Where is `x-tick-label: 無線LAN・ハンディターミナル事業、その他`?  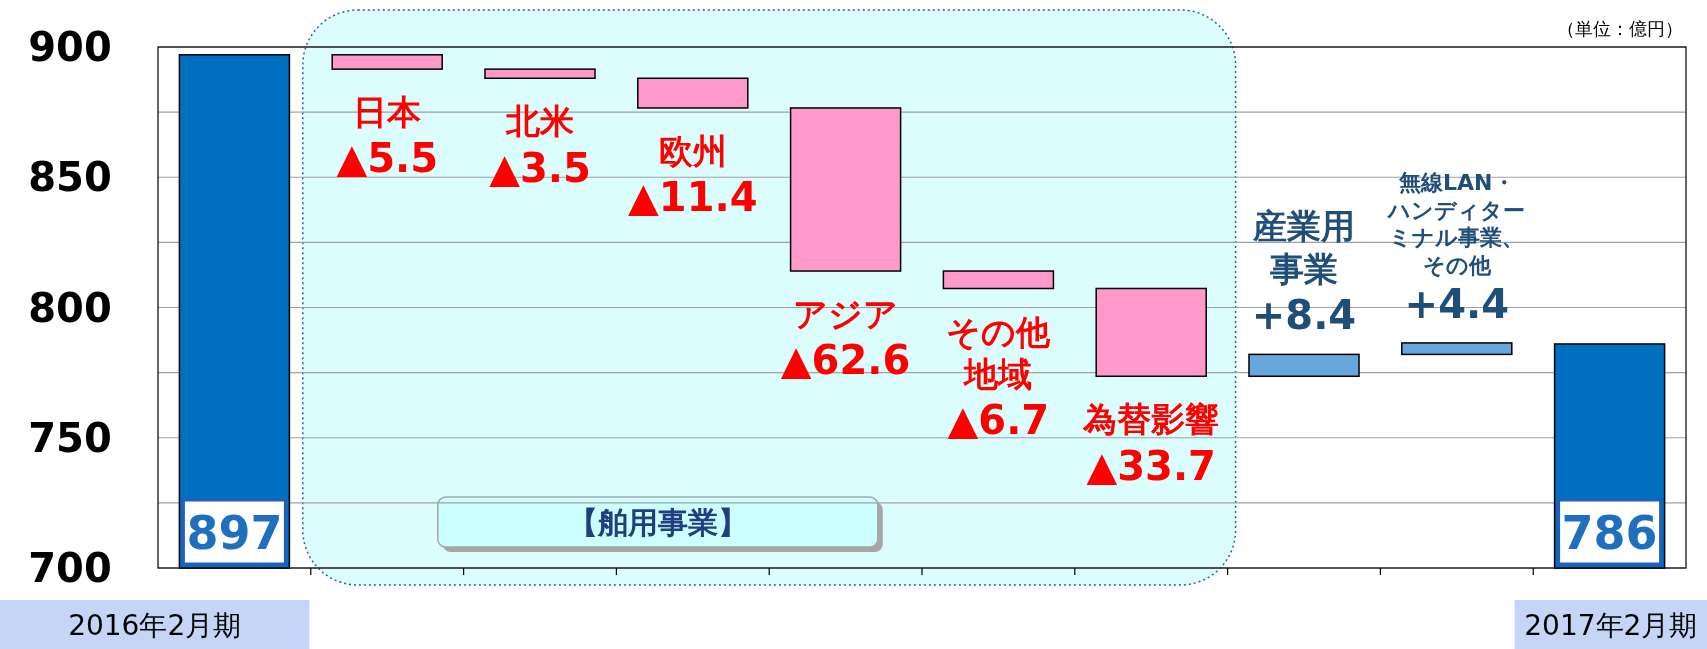 x-tick-label: 無線LAN・ハンディターミナル事業、その他 is located at coordinates (1456, 224).